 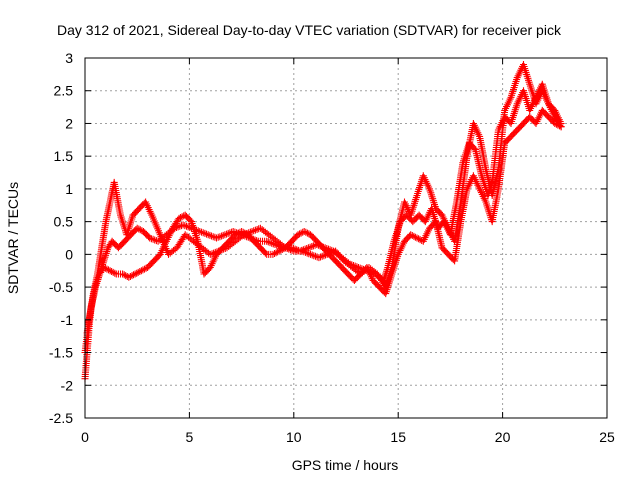 I want to click on y-tick-label: 0, so click(x=69, y=254).